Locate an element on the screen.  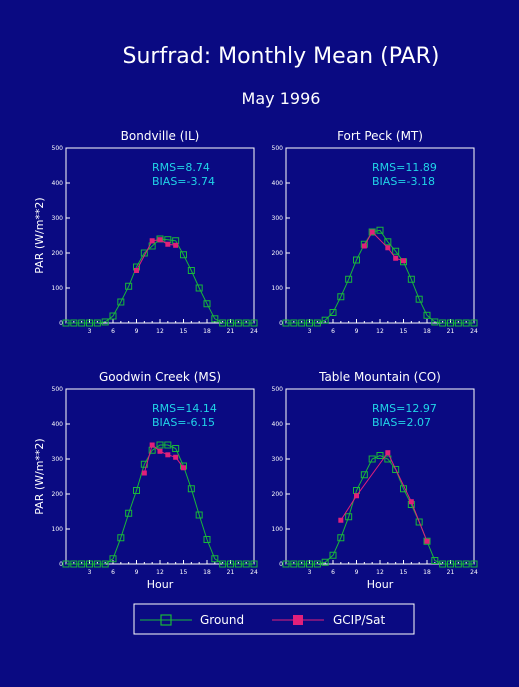
stats-label: BIAS=-3.74 is located at coordinates (183, 181).